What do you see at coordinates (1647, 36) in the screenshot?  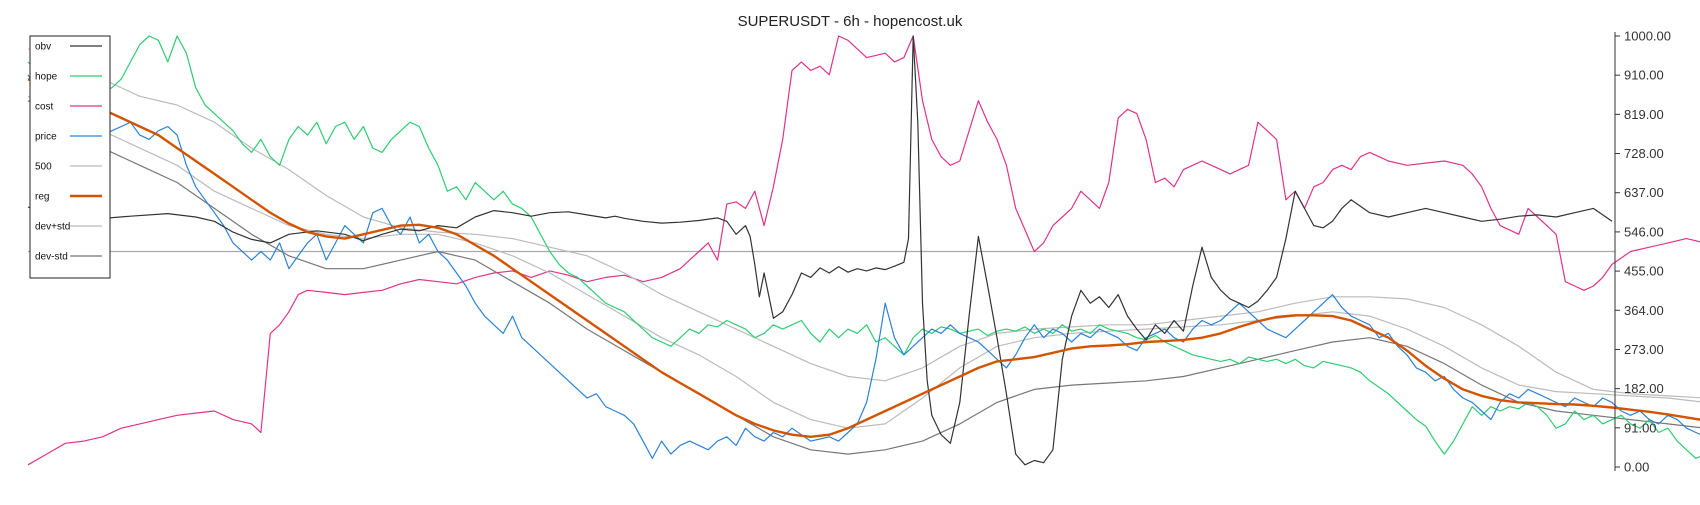 I see `y-tick-label: 1000.00` at bounding box center [1647, 36].